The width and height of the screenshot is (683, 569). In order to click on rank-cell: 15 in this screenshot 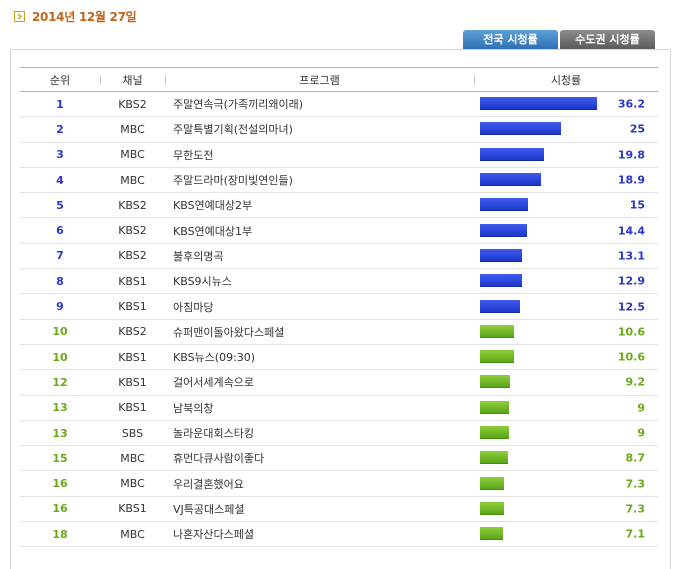, I will do `click(60, 458)`.